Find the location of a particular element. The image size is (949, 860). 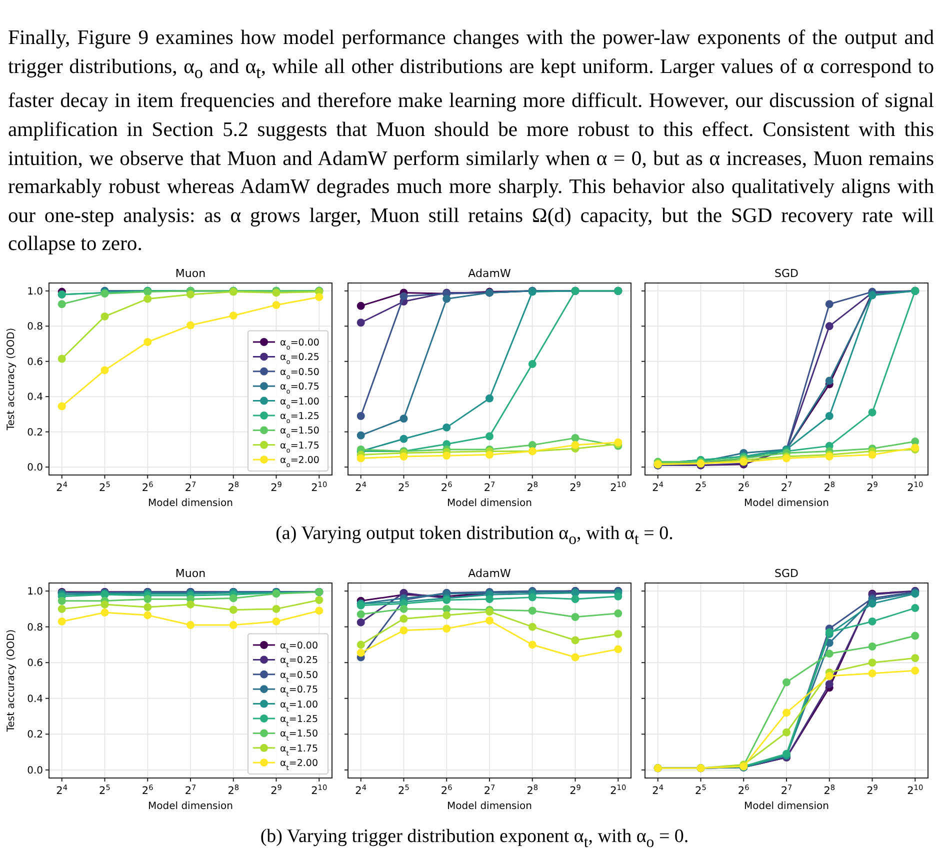

text: (a) Varying output token distribution α$_{o}$, with α$_{t}$ = 0. is located at coordinates (474, 536).